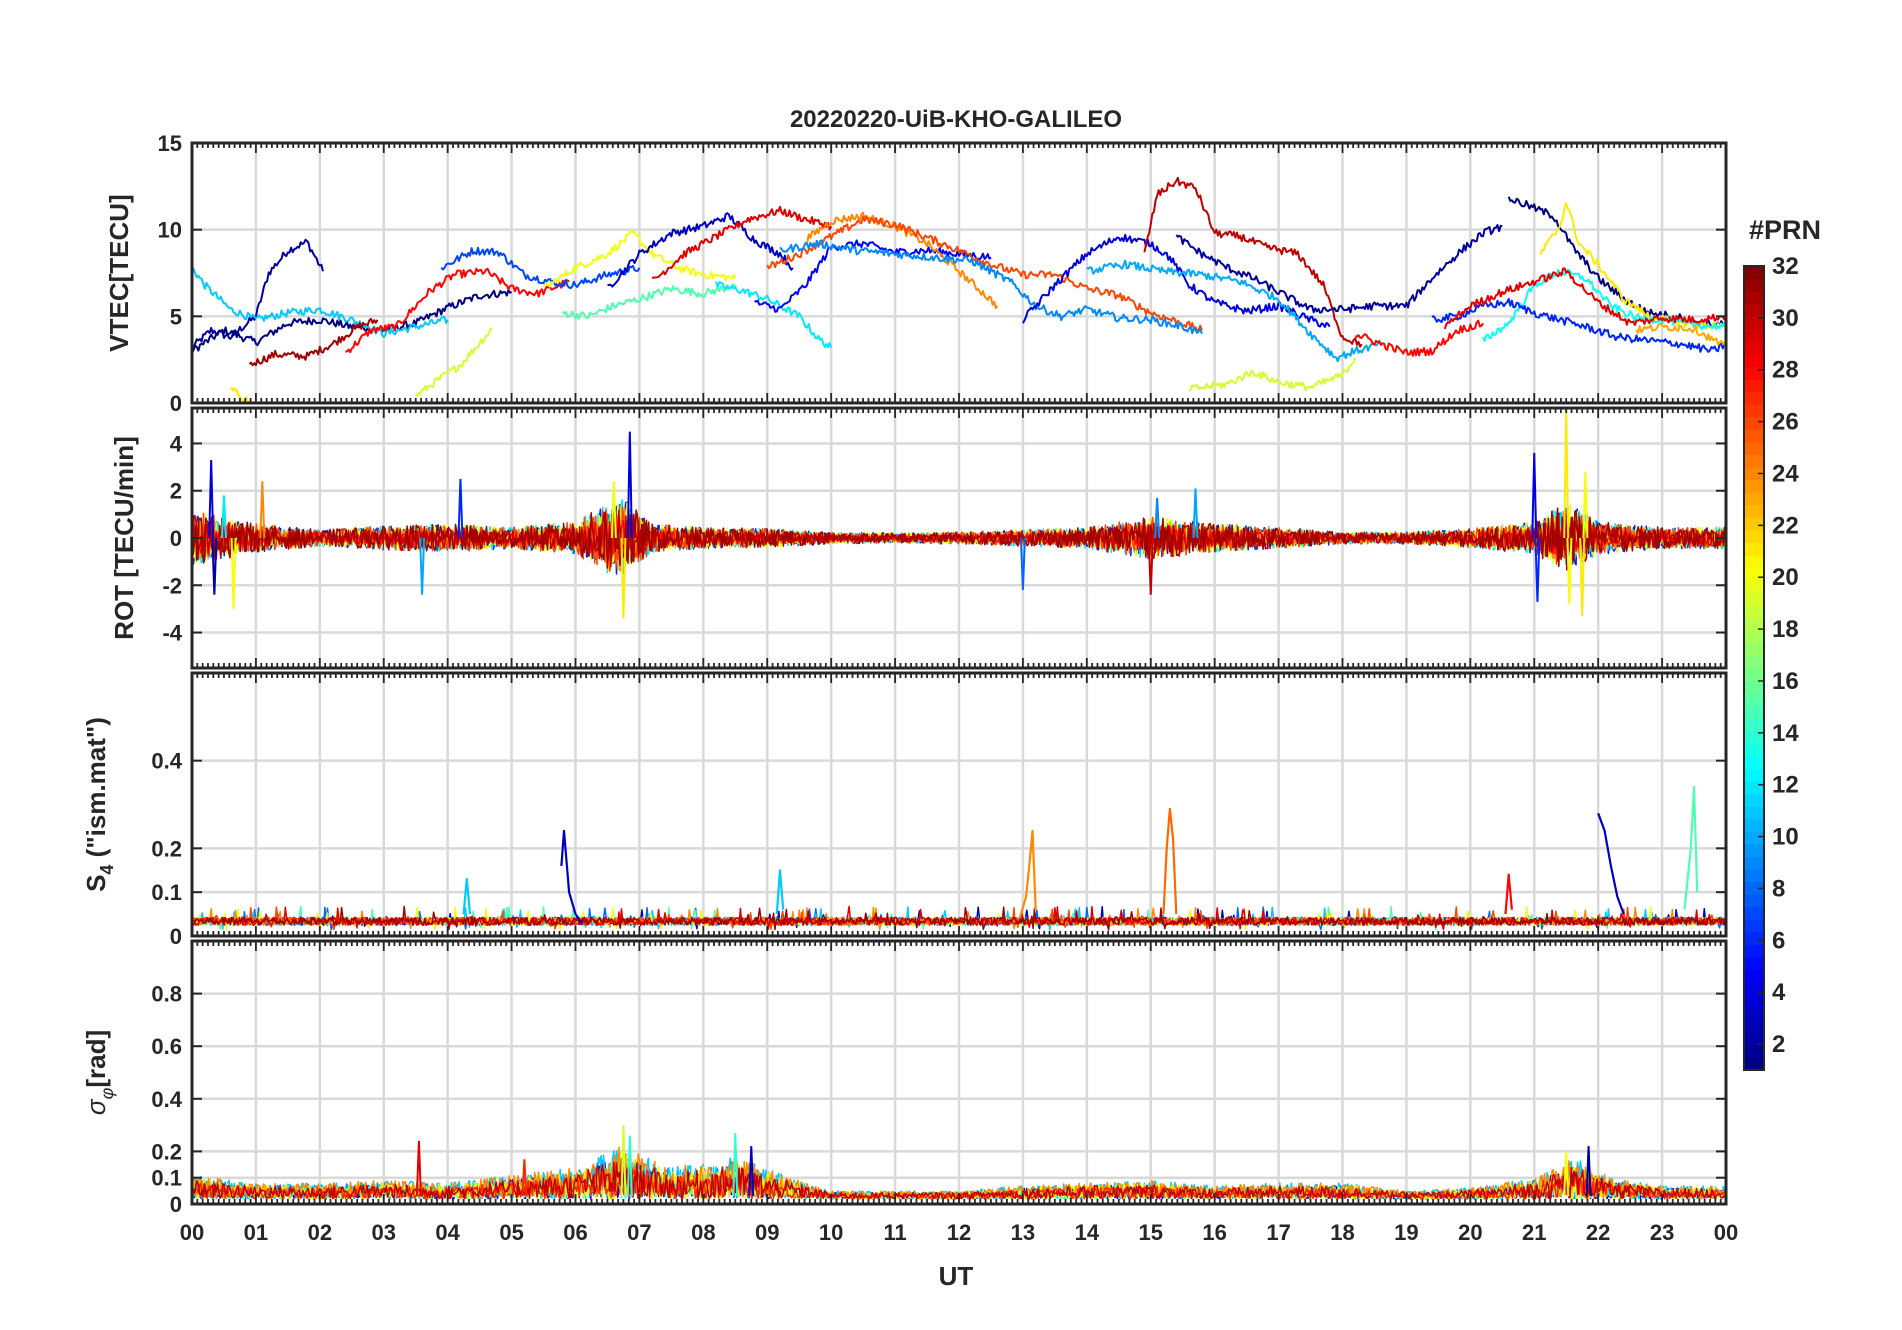  Describe the element at coordinates (1785, 837) in the screenshot. I see `colorbar-tick-label: 10` at that location.